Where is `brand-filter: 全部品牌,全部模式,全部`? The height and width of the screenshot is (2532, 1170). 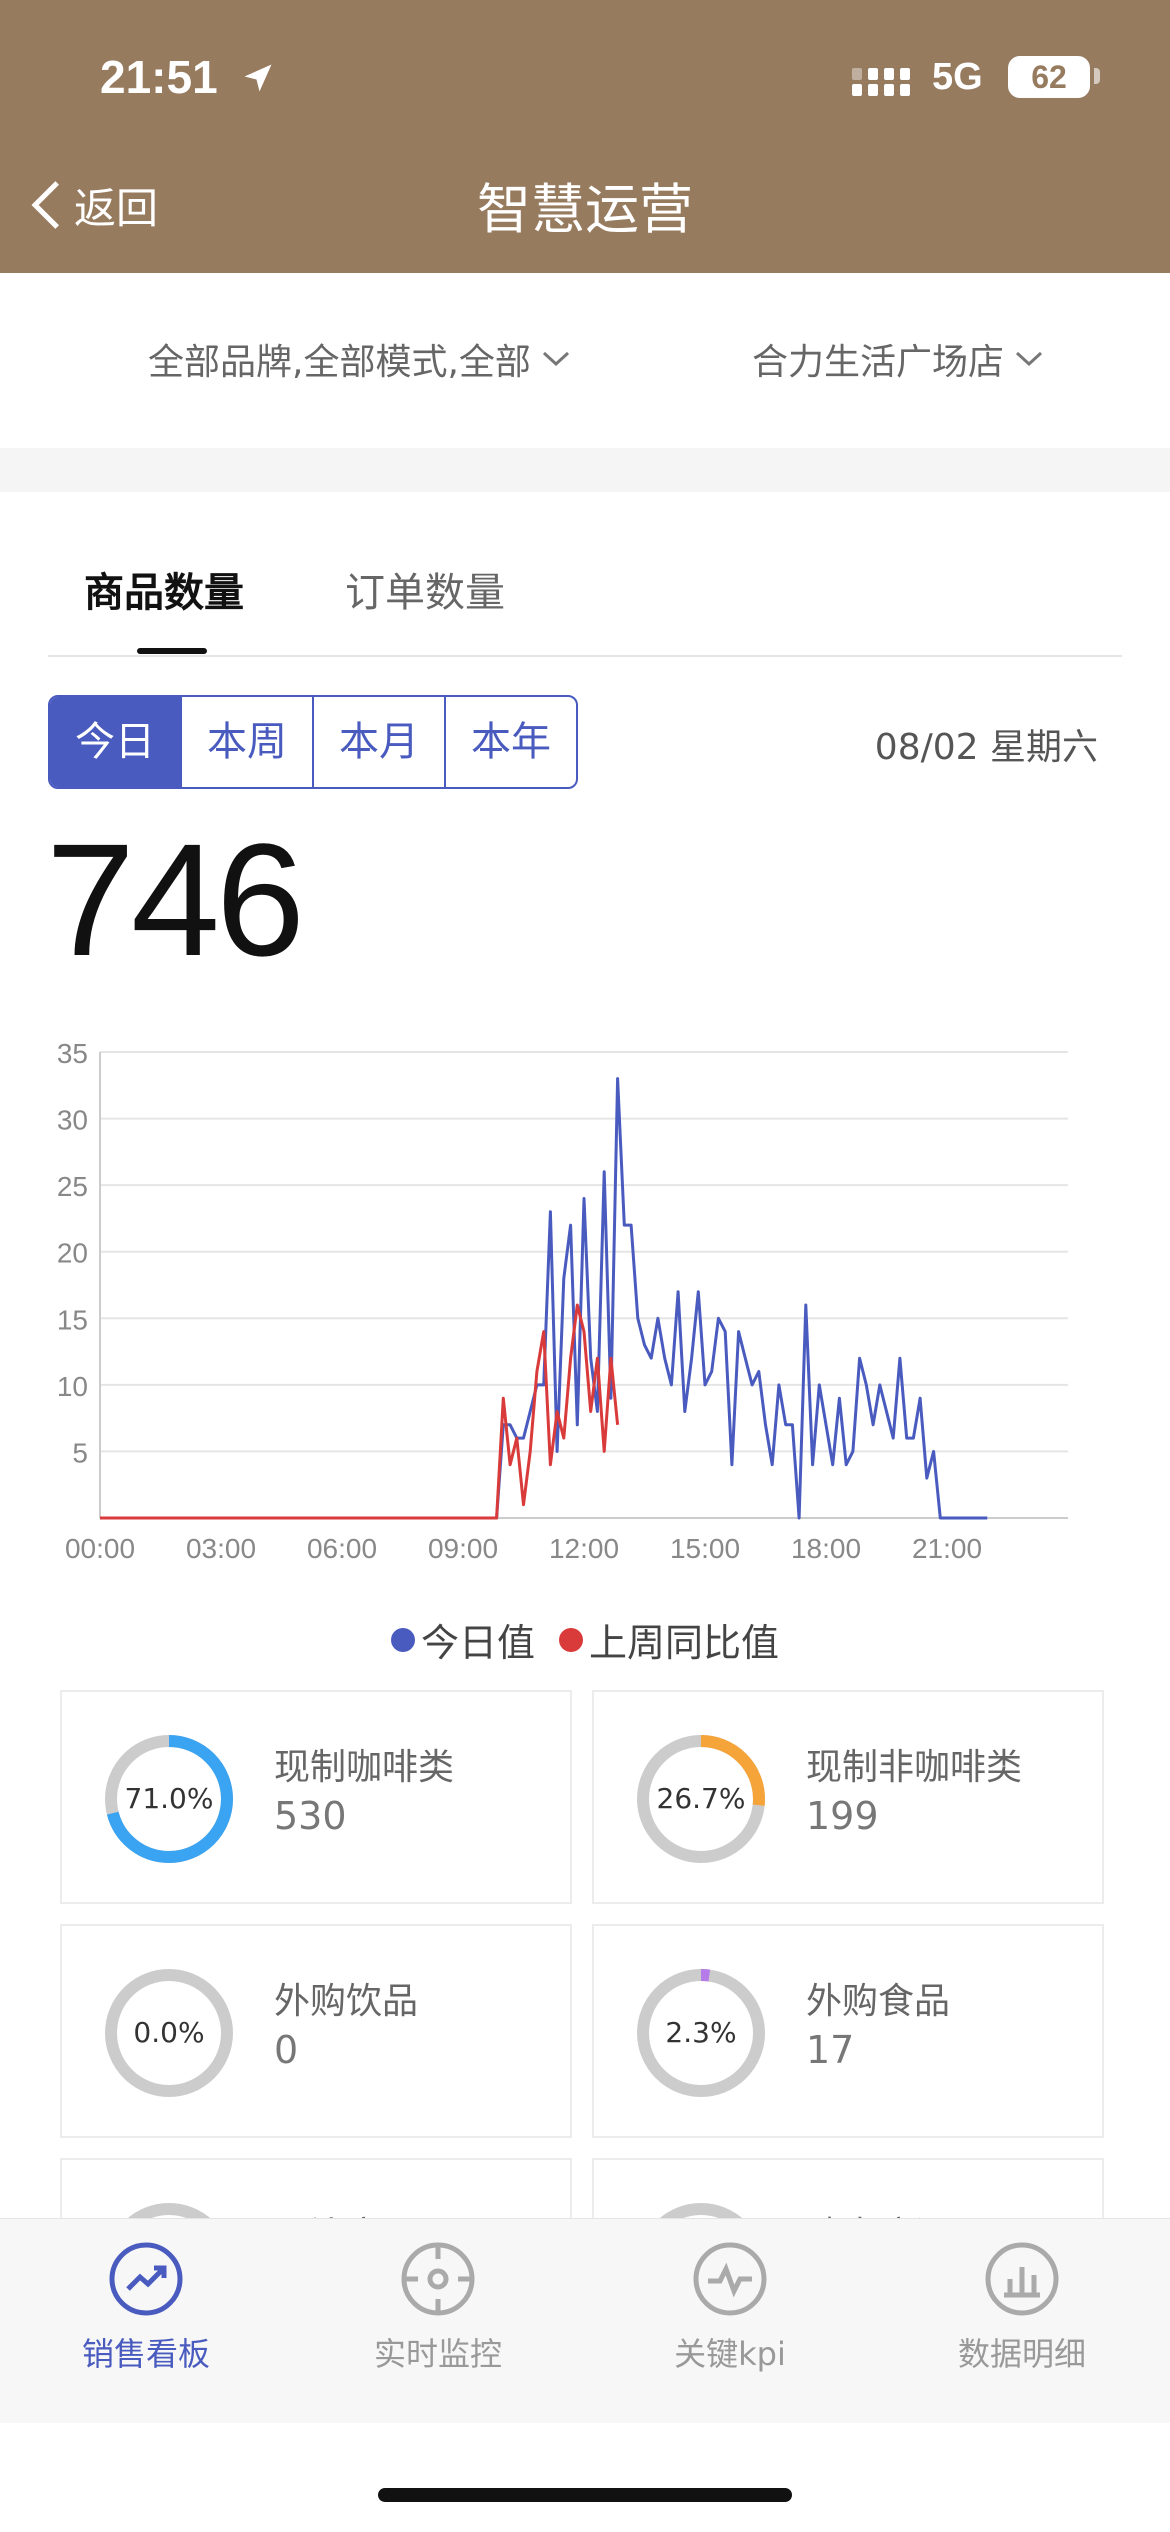 brand-filter: 全部品牌,全部模式,全部 is located at coordinates (359, 359).